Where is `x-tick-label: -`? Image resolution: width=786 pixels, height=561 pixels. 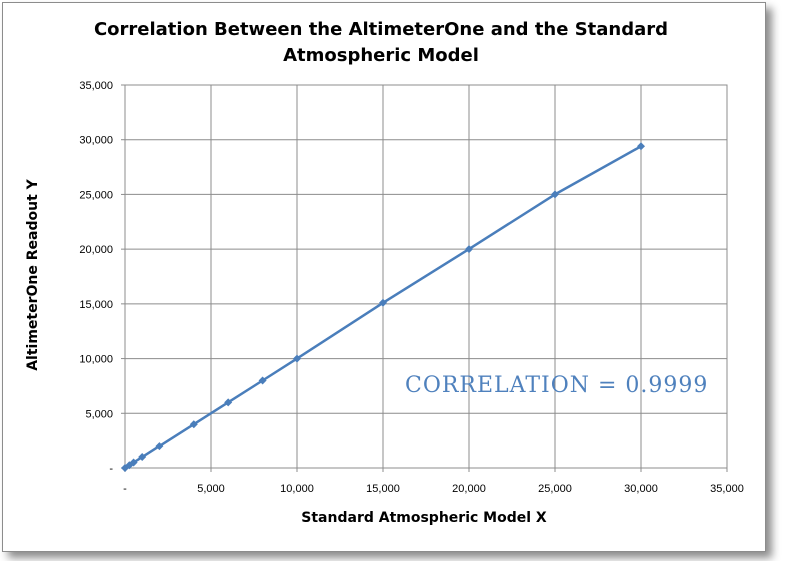 x-tick-label: - is located at coordinates (125, 489).